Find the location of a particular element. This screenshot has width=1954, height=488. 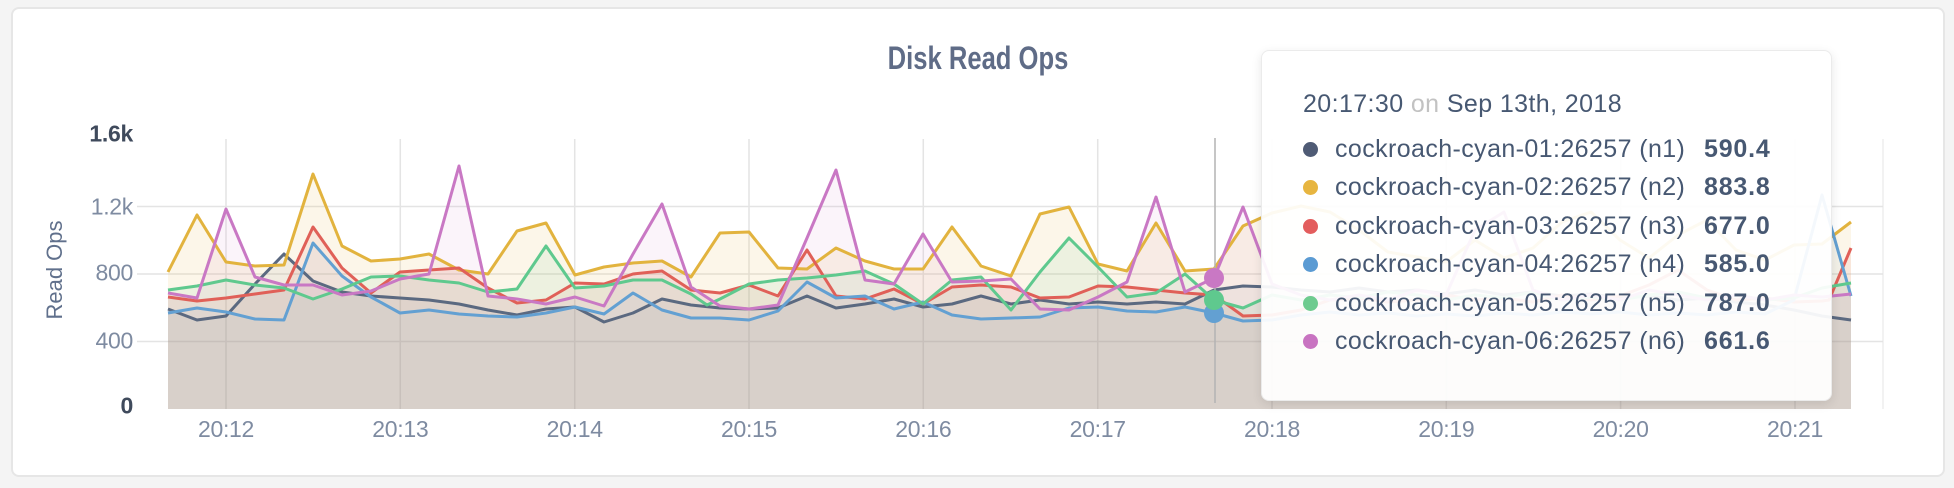

svg-text: 20:16 is located at coordinates (923, 429).